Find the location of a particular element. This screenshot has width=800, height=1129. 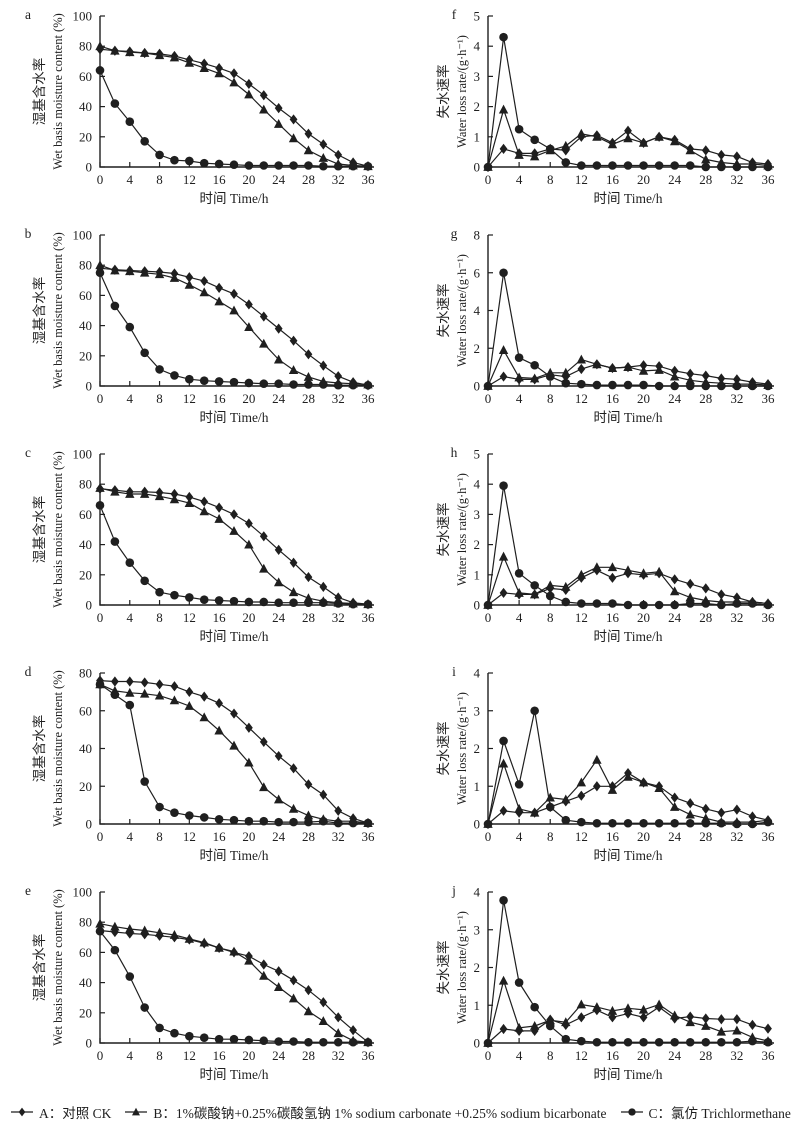

x-tick-label: 24 is located at coordinates (675, 617).